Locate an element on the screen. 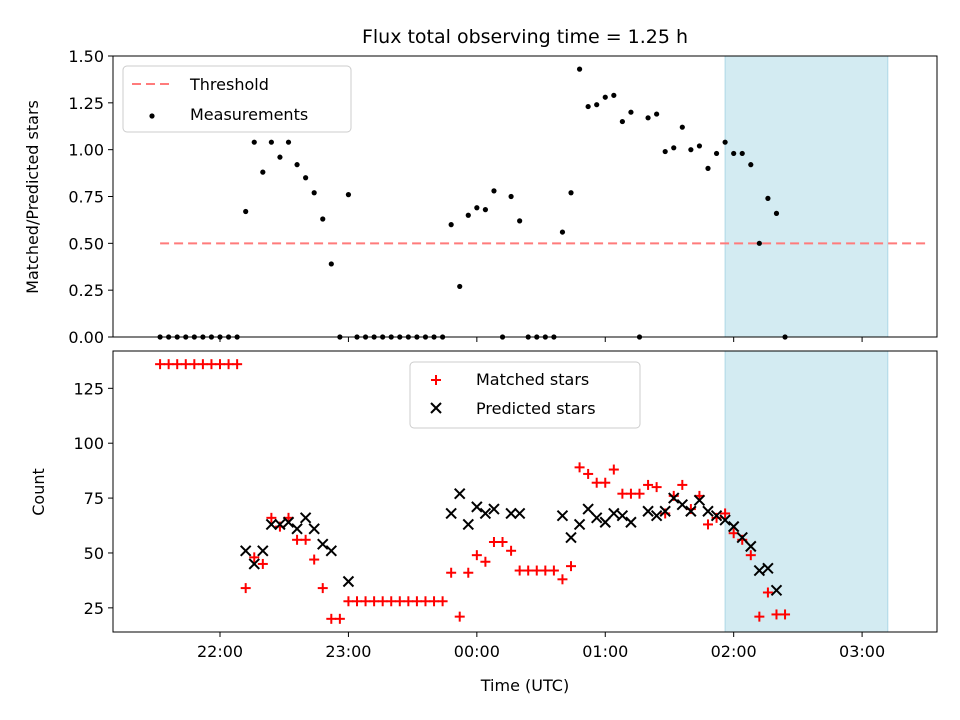  count-y-tick-label: 125 is located at coordinates (88, 388).